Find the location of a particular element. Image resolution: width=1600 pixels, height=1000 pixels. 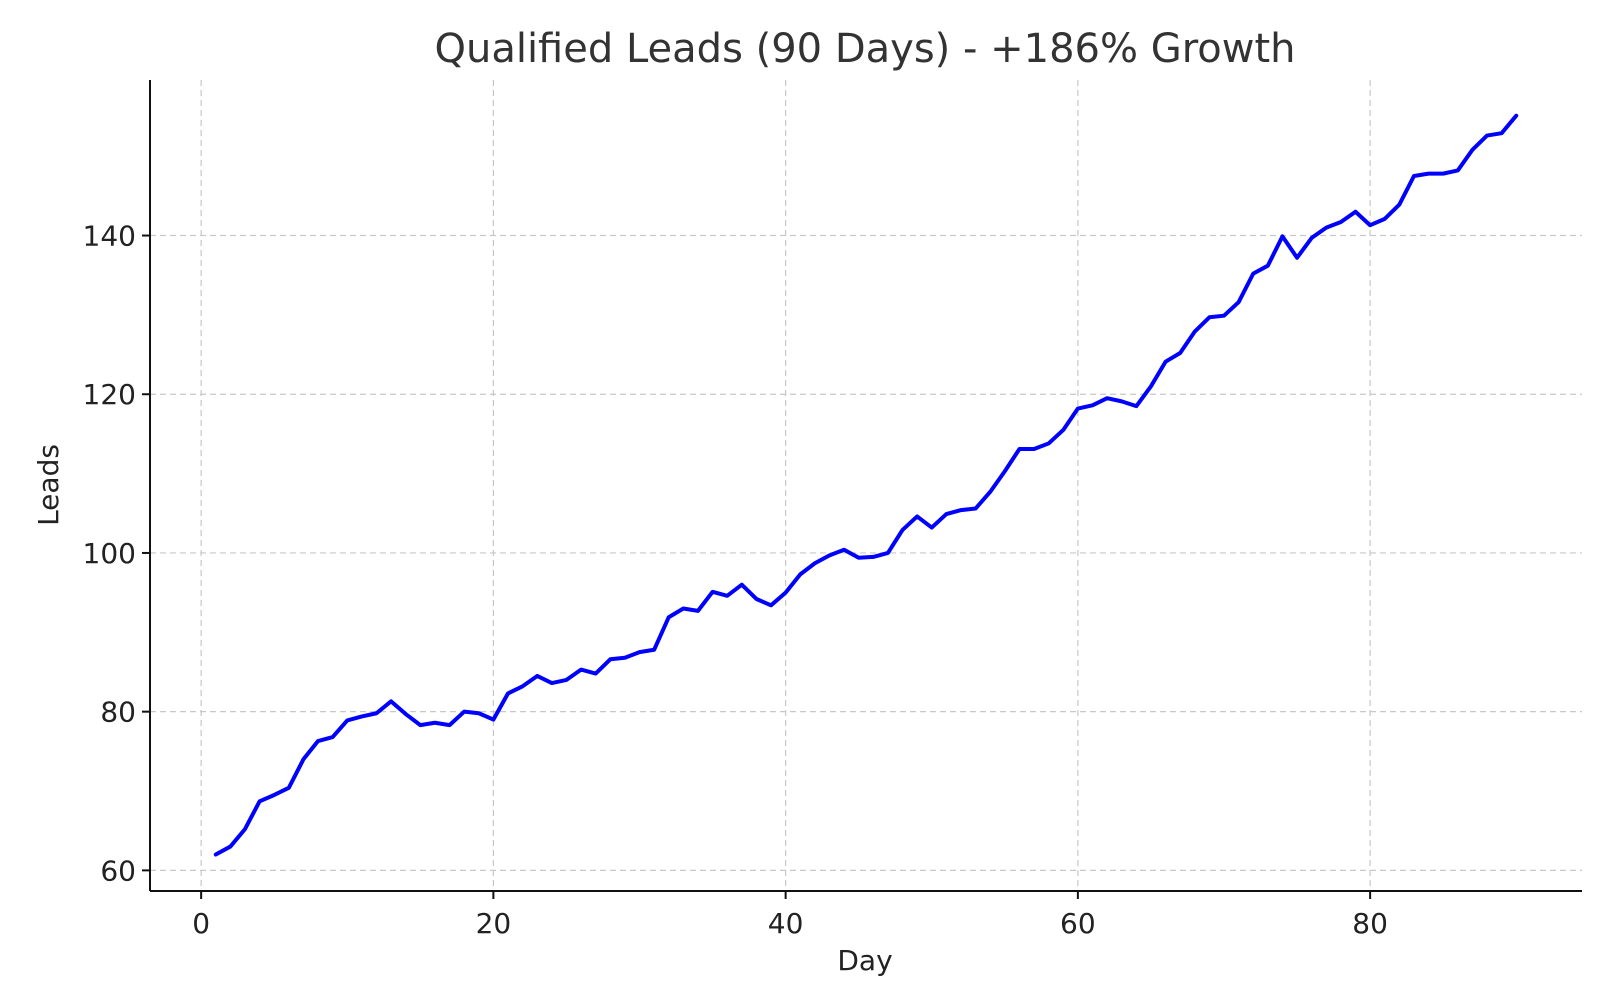

y-tick-label: 140 is located at coordinates (109, 236).